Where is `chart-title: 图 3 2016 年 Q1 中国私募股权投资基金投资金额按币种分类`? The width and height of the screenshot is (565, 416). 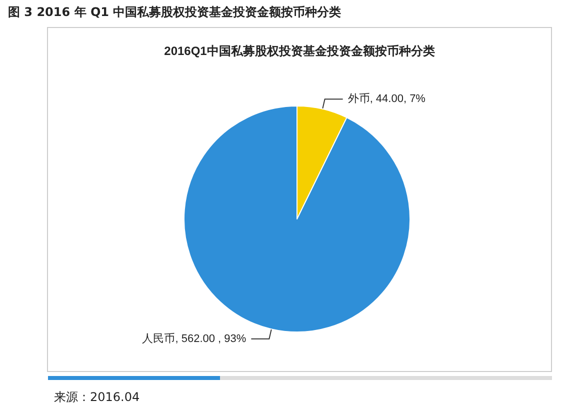 chart-title: 图 3 2016 年 Q1 中国私募股权投资基金投资金额按币种分类 is located at coordinates (175, 12).